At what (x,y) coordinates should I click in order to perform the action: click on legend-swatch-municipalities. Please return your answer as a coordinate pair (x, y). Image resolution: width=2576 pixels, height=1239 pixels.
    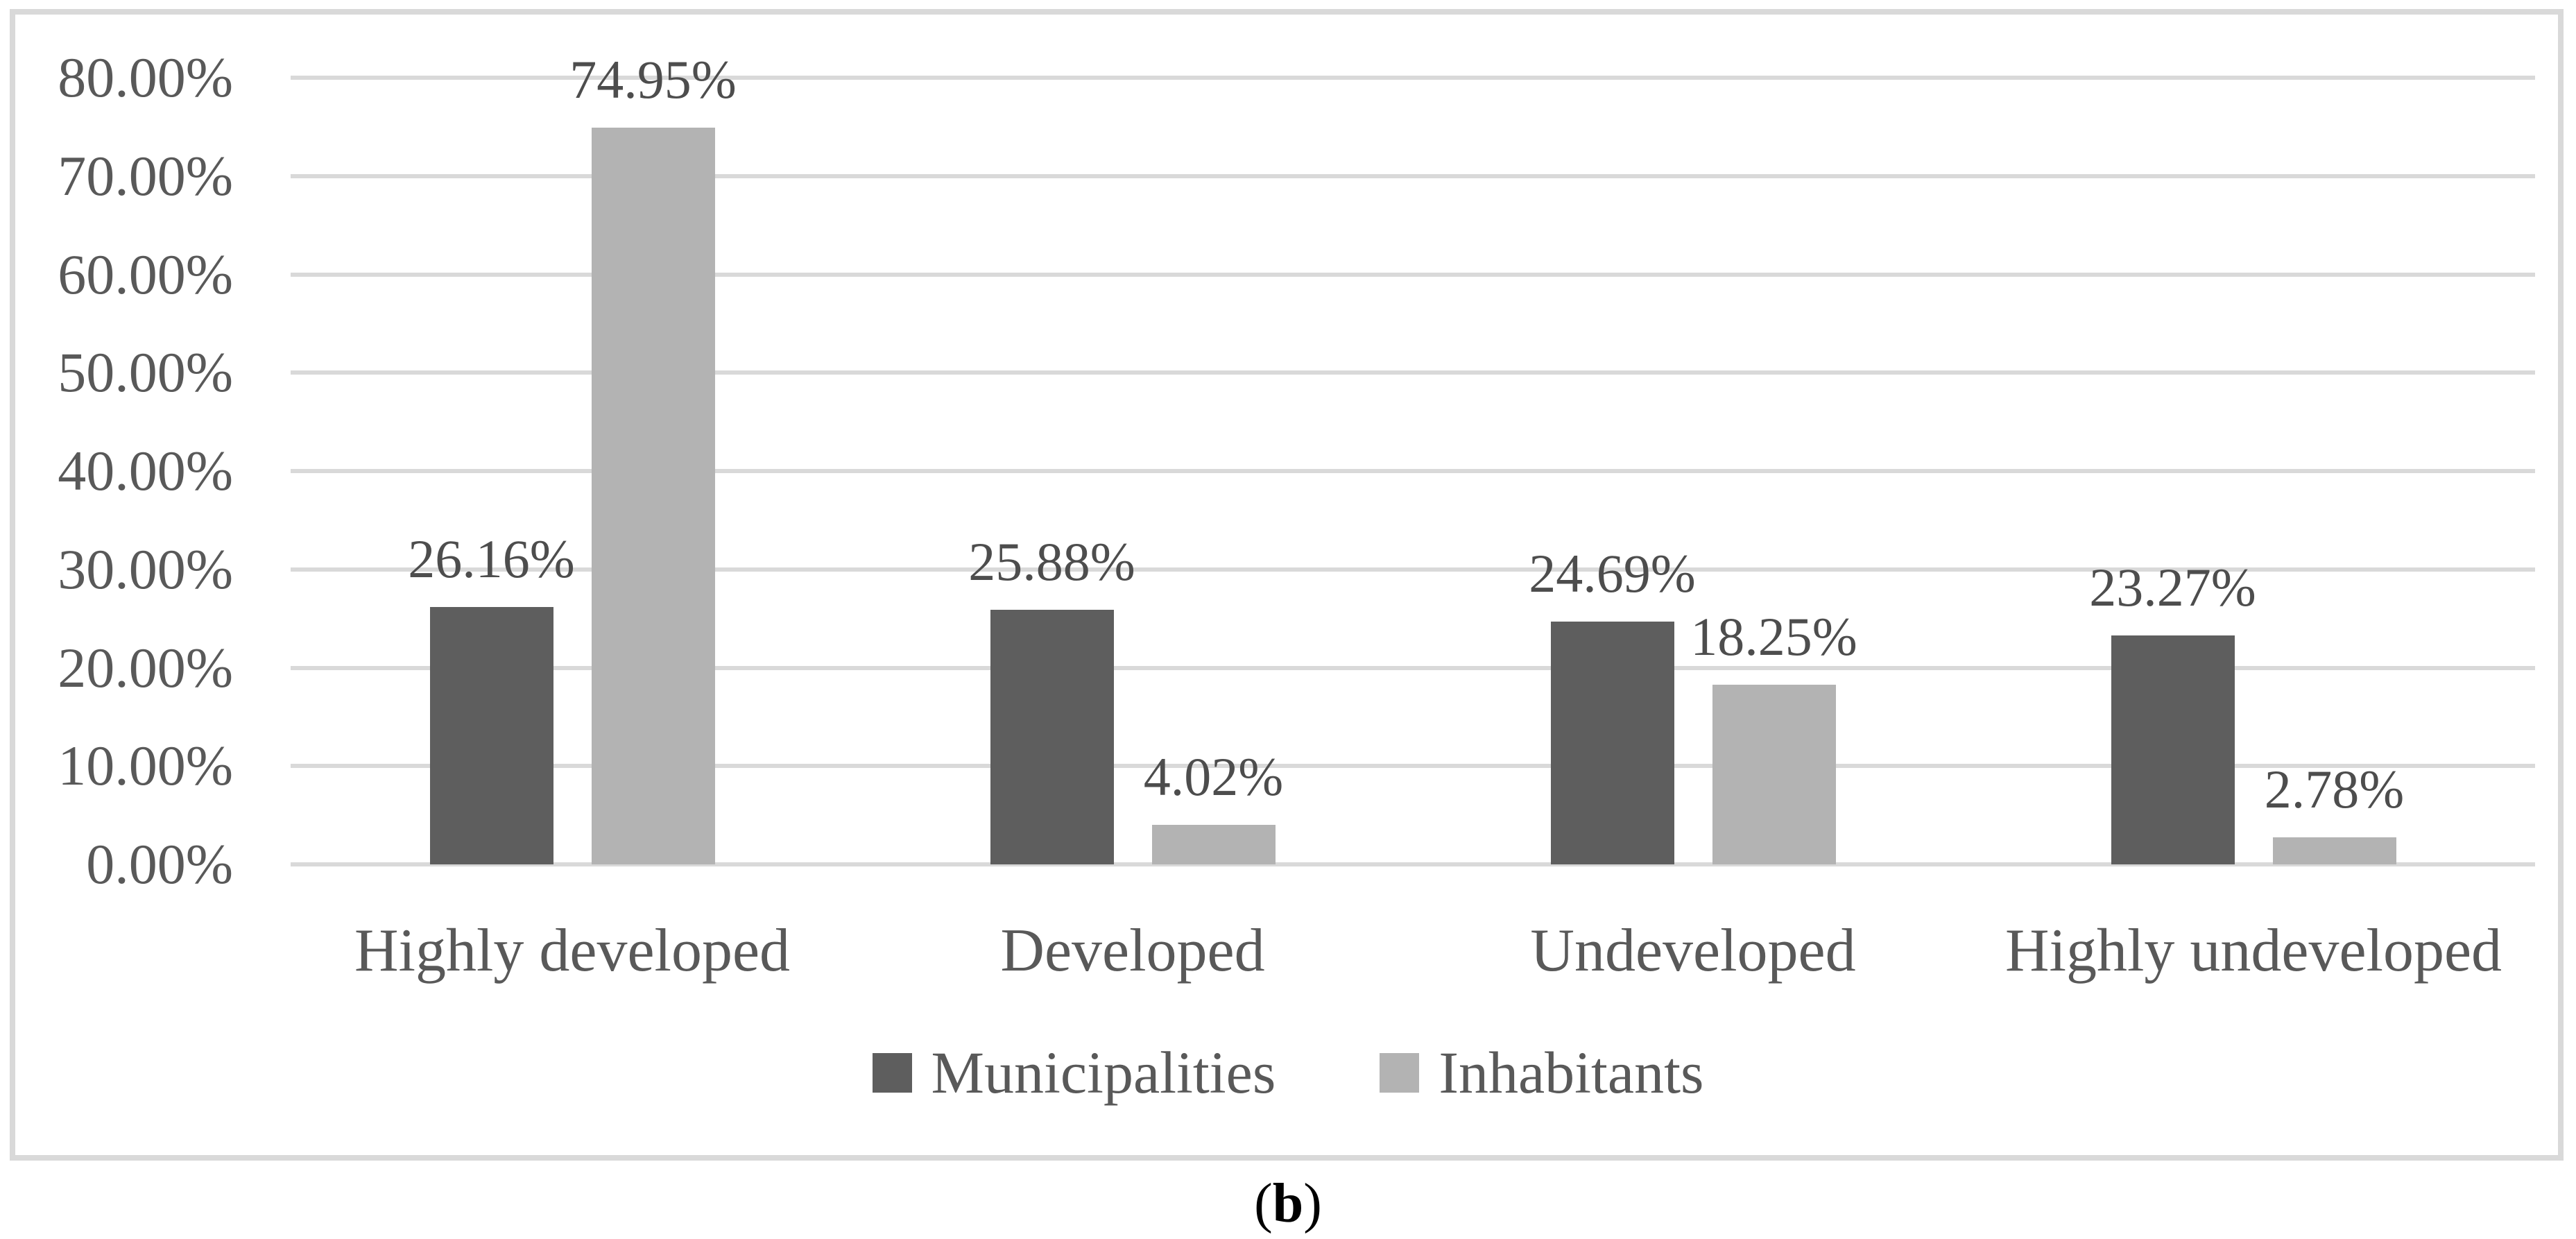
    Looking at the image, I should click on (892, 1072).